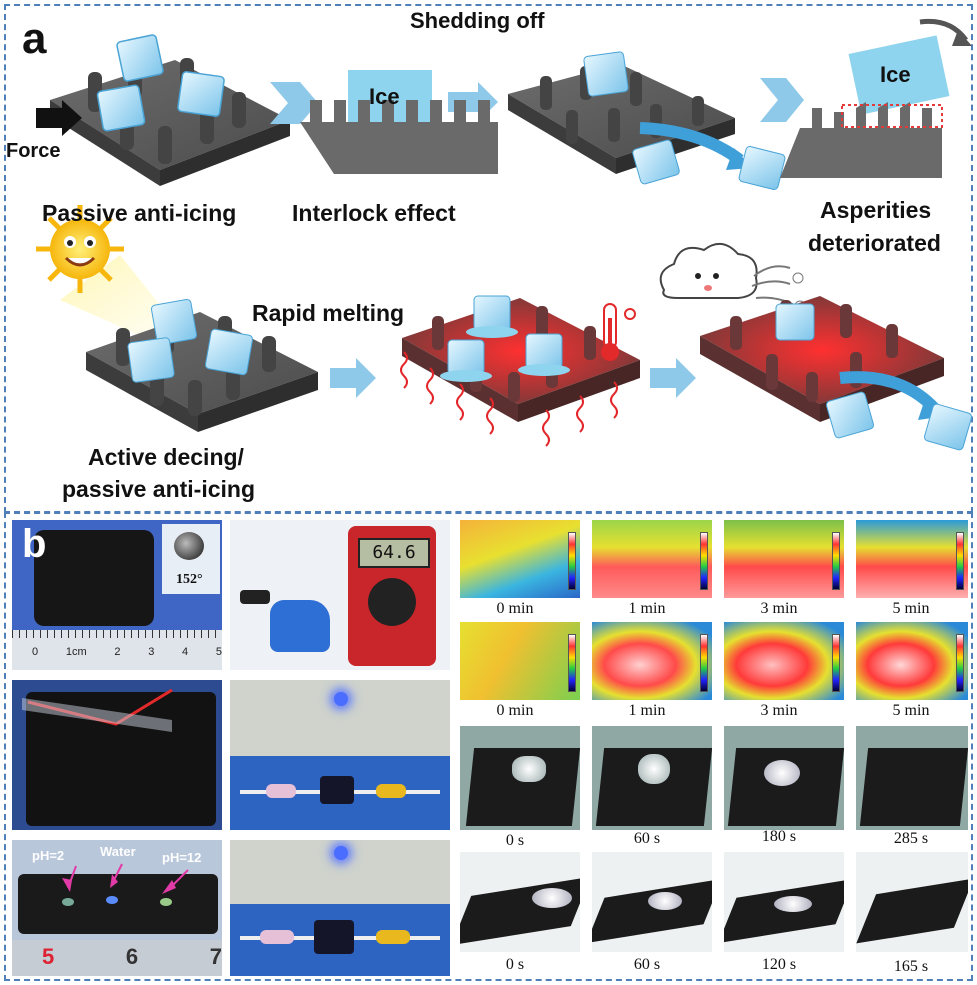  What do you see at coordinates (160, 83) in the screenshot?
I see `ice-cube` at bounding box center [160, 83].